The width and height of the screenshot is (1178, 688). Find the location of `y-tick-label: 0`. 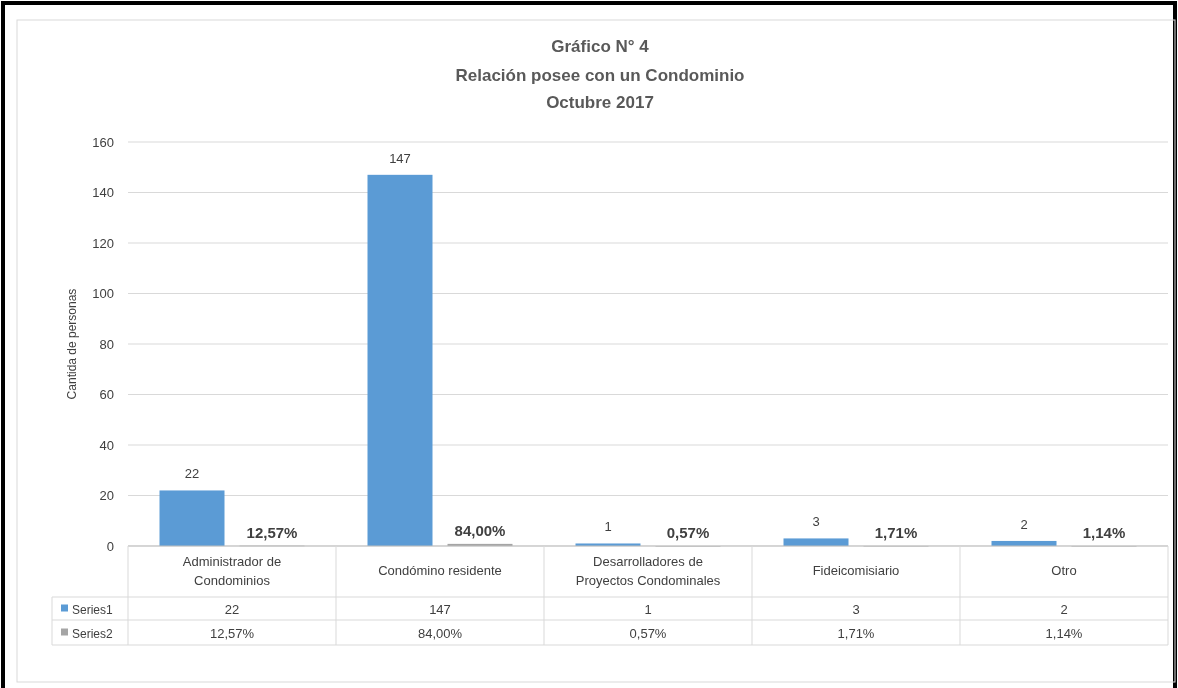

y-tick-label: 0 is located at coordinates (110, 546).